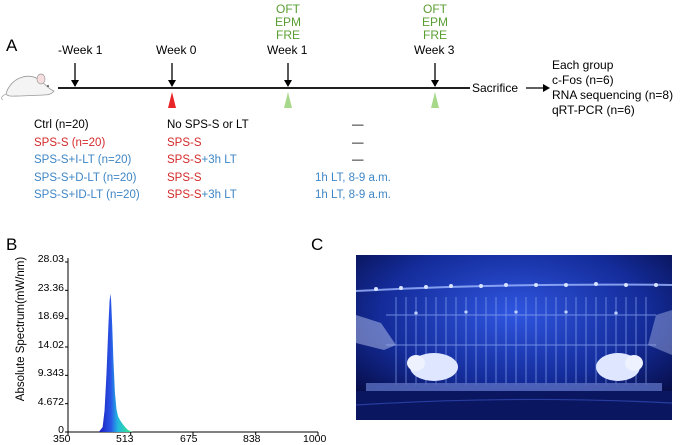 Image resolution: width=685 pixels, height=445 pixels. I want to click on y-tick: 18.69, so click(50, 316).